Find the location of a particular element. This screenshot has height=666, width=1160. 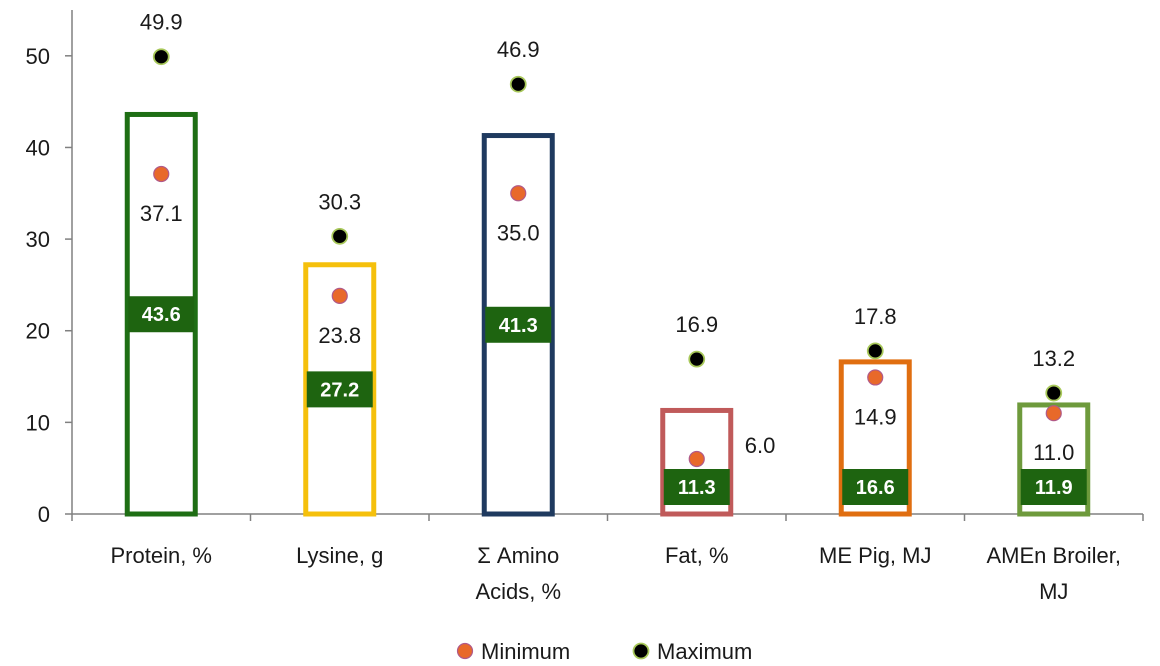

x-category-label: MJ is located at coordinates (1053, 591).